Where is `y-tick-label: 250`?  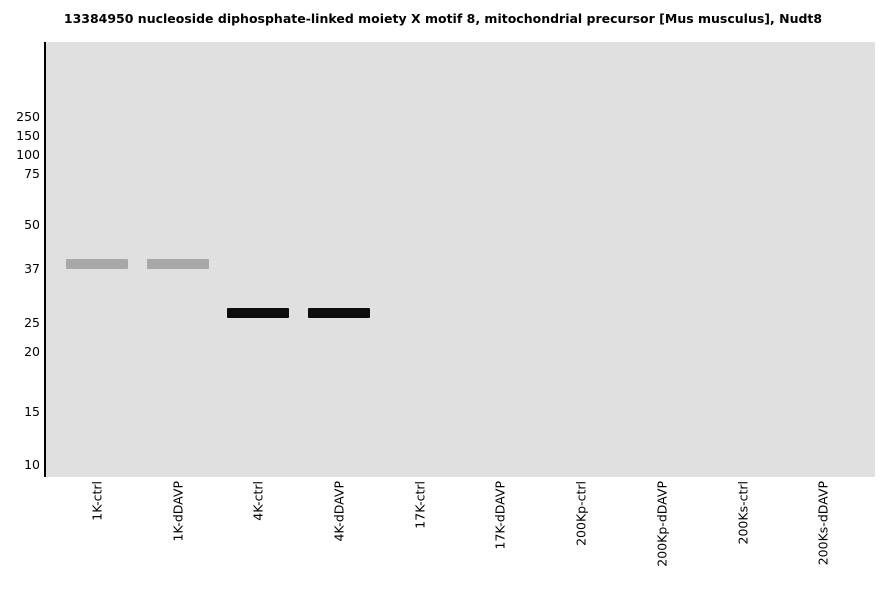
y-tick-label: 250 is located at coordinates (28, 117).